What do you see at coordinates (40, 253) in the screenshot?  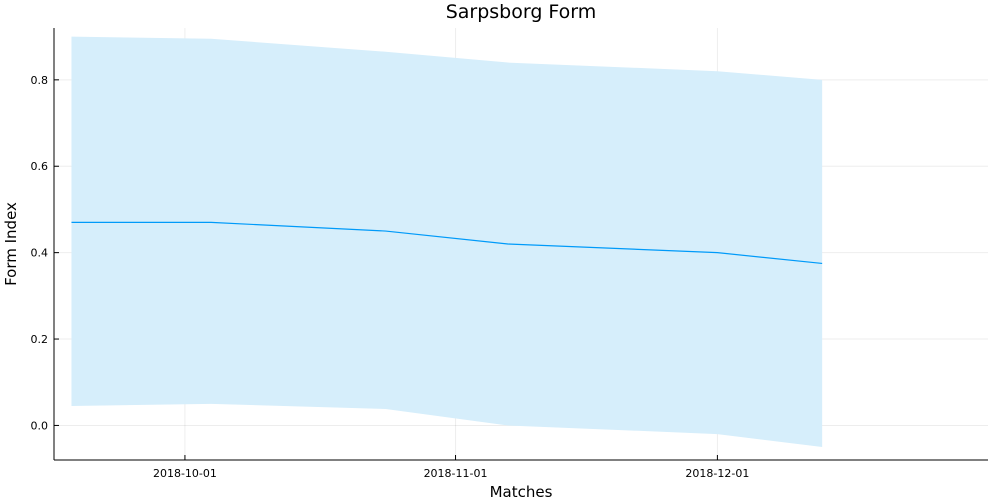 I see `y-tick-label: 0.4` at bounding box center [40, 253].